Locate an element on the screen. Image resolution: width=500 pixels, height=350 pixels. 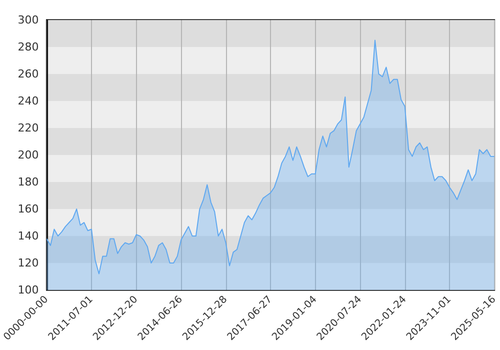
y-tick-label: 200 is located at coordinates (28, 155).